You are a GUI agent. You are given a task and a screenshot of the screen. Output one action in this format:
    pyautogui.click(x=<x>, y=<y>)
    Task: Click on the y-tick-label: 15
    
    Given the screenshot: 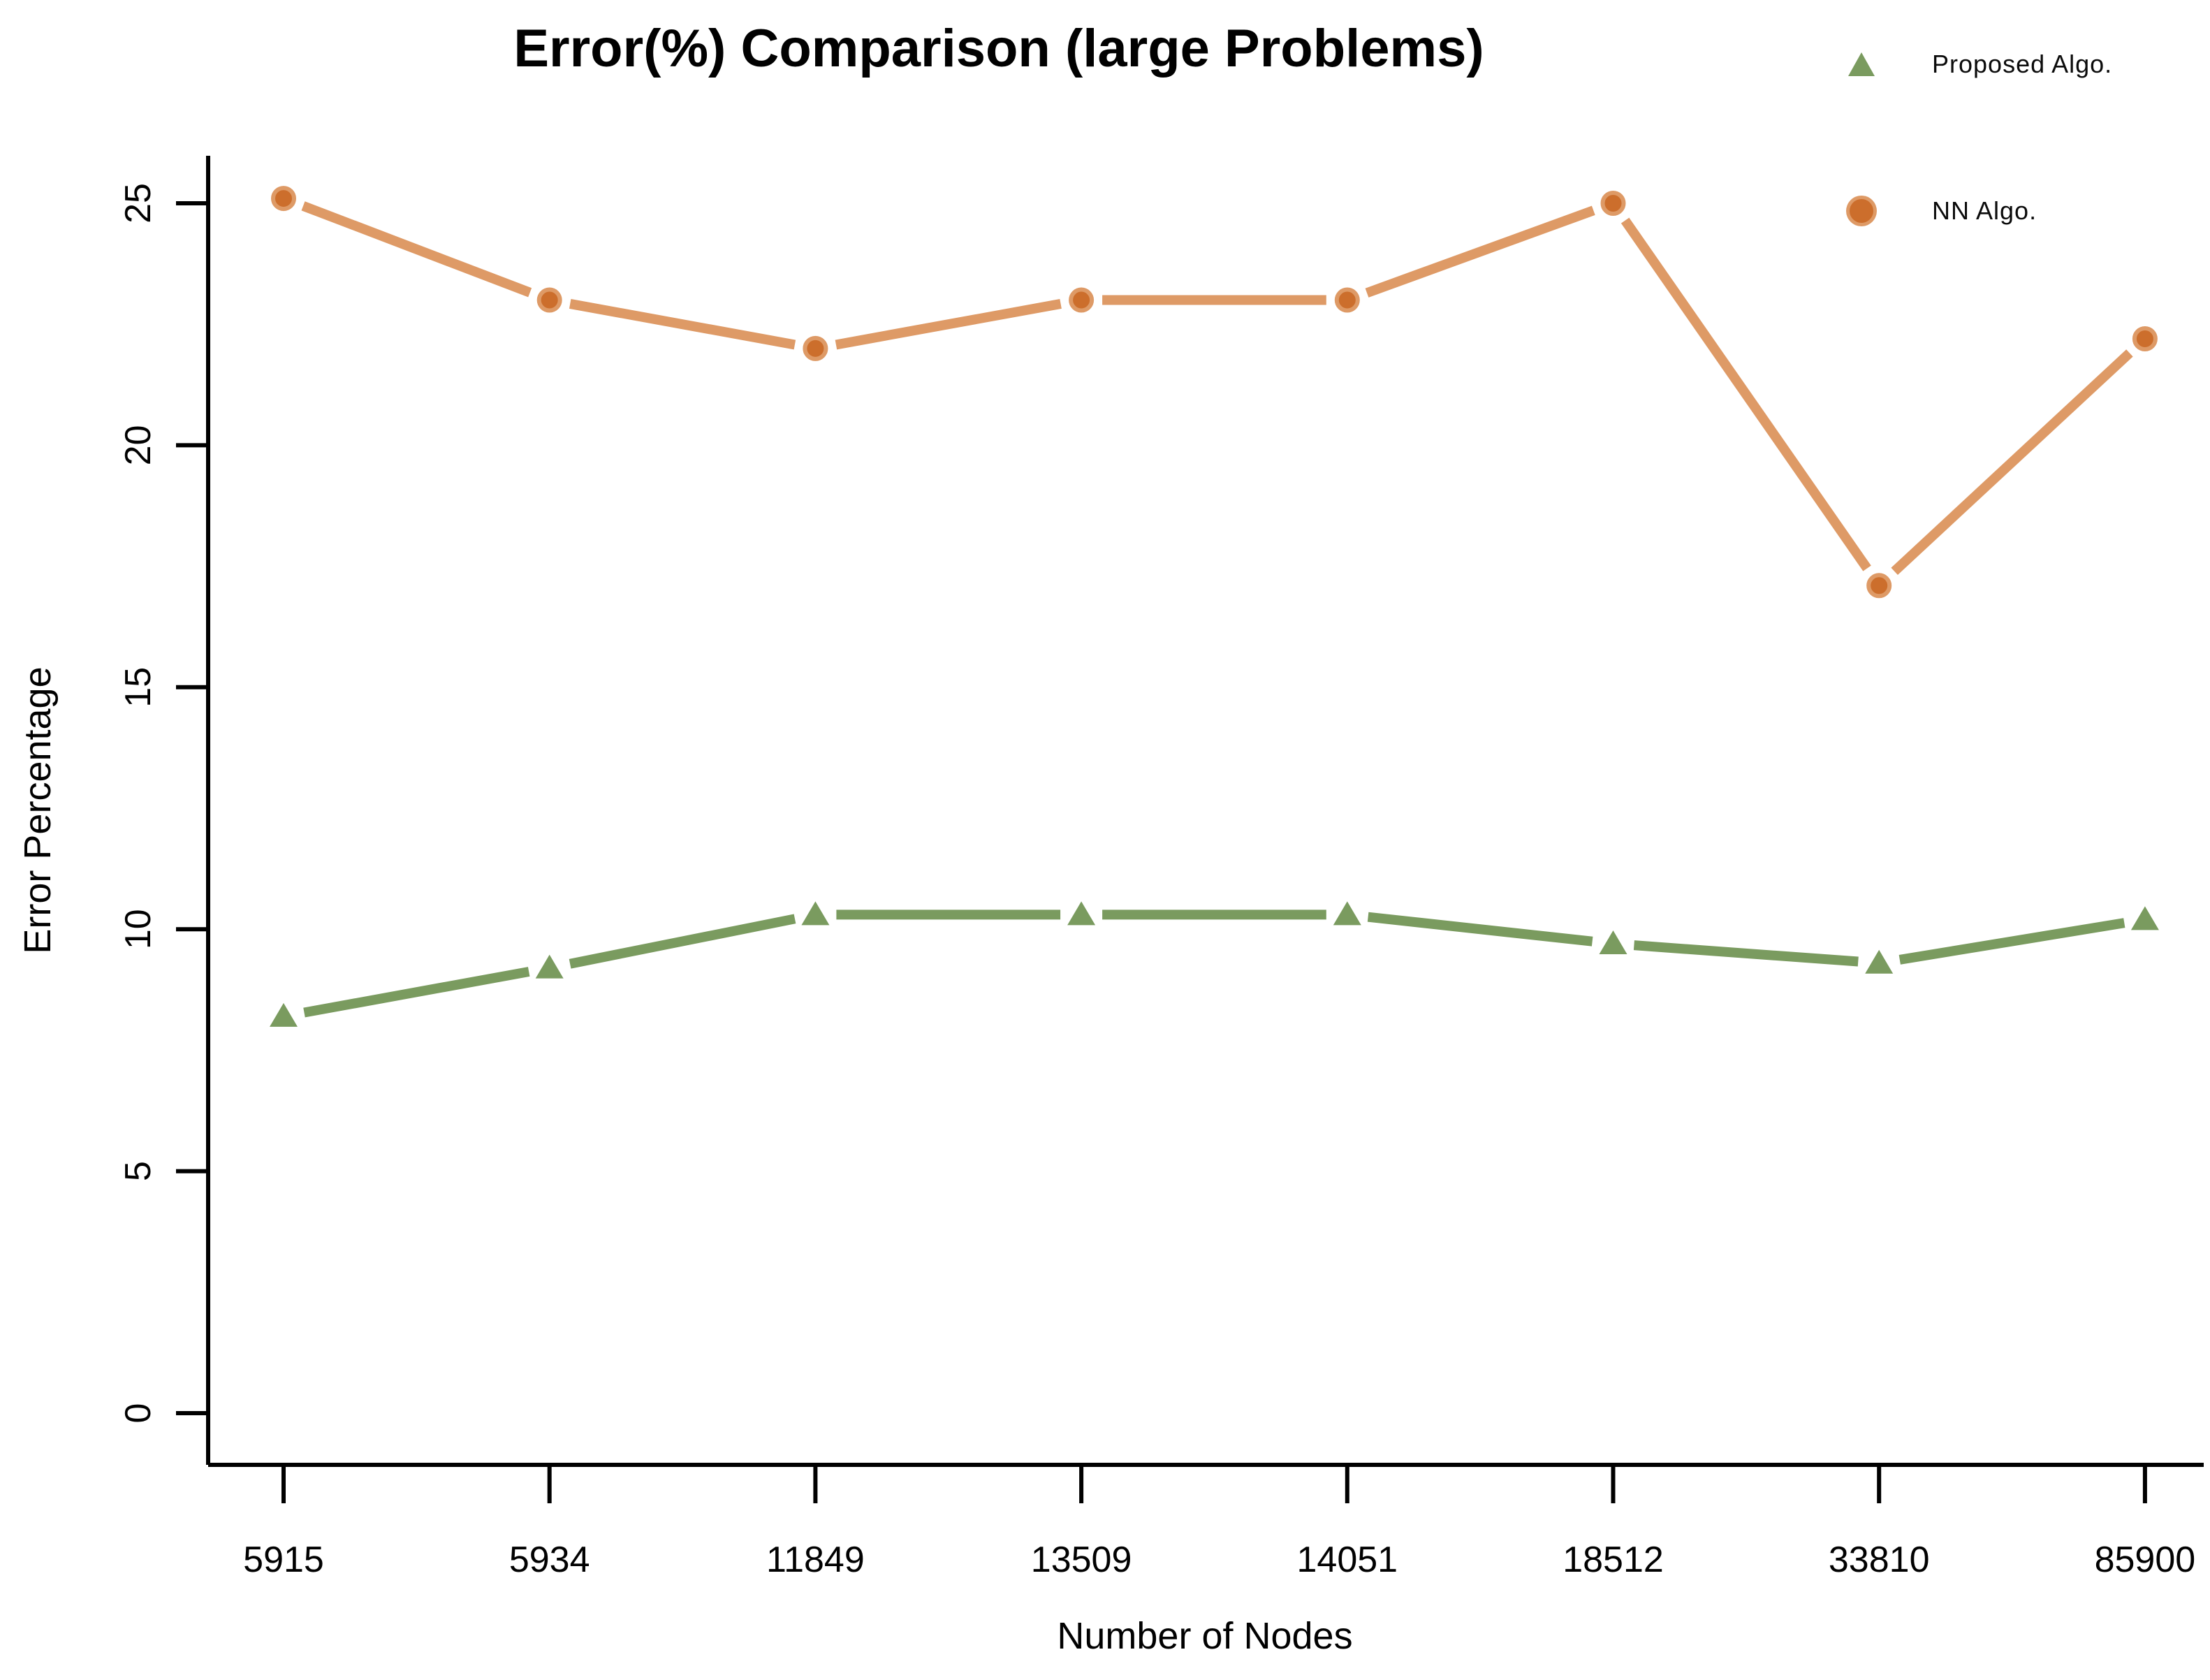 What is the action you would take?
    pyautogui.click(x=138, y=687)
    